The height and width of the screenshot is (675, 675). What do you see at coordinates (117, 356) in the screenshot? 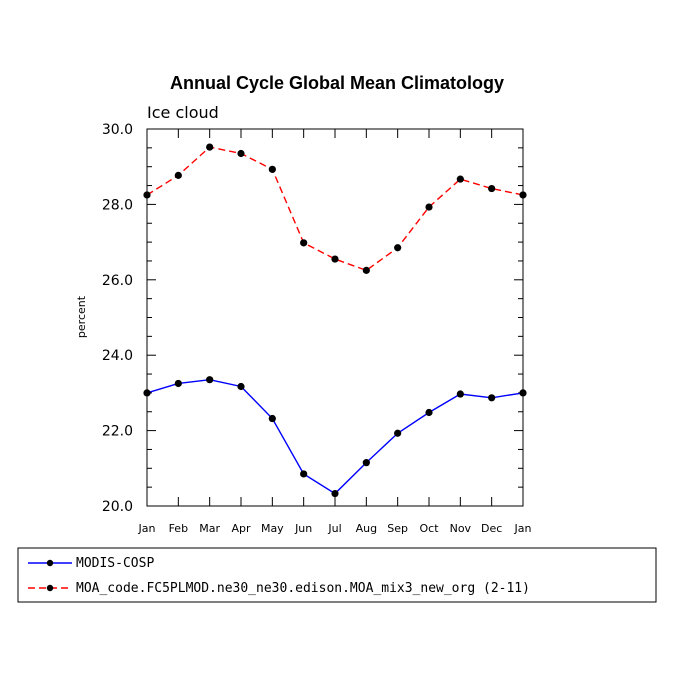
I see `y-tick-label: 24.0` at bounding box center [117, 356].